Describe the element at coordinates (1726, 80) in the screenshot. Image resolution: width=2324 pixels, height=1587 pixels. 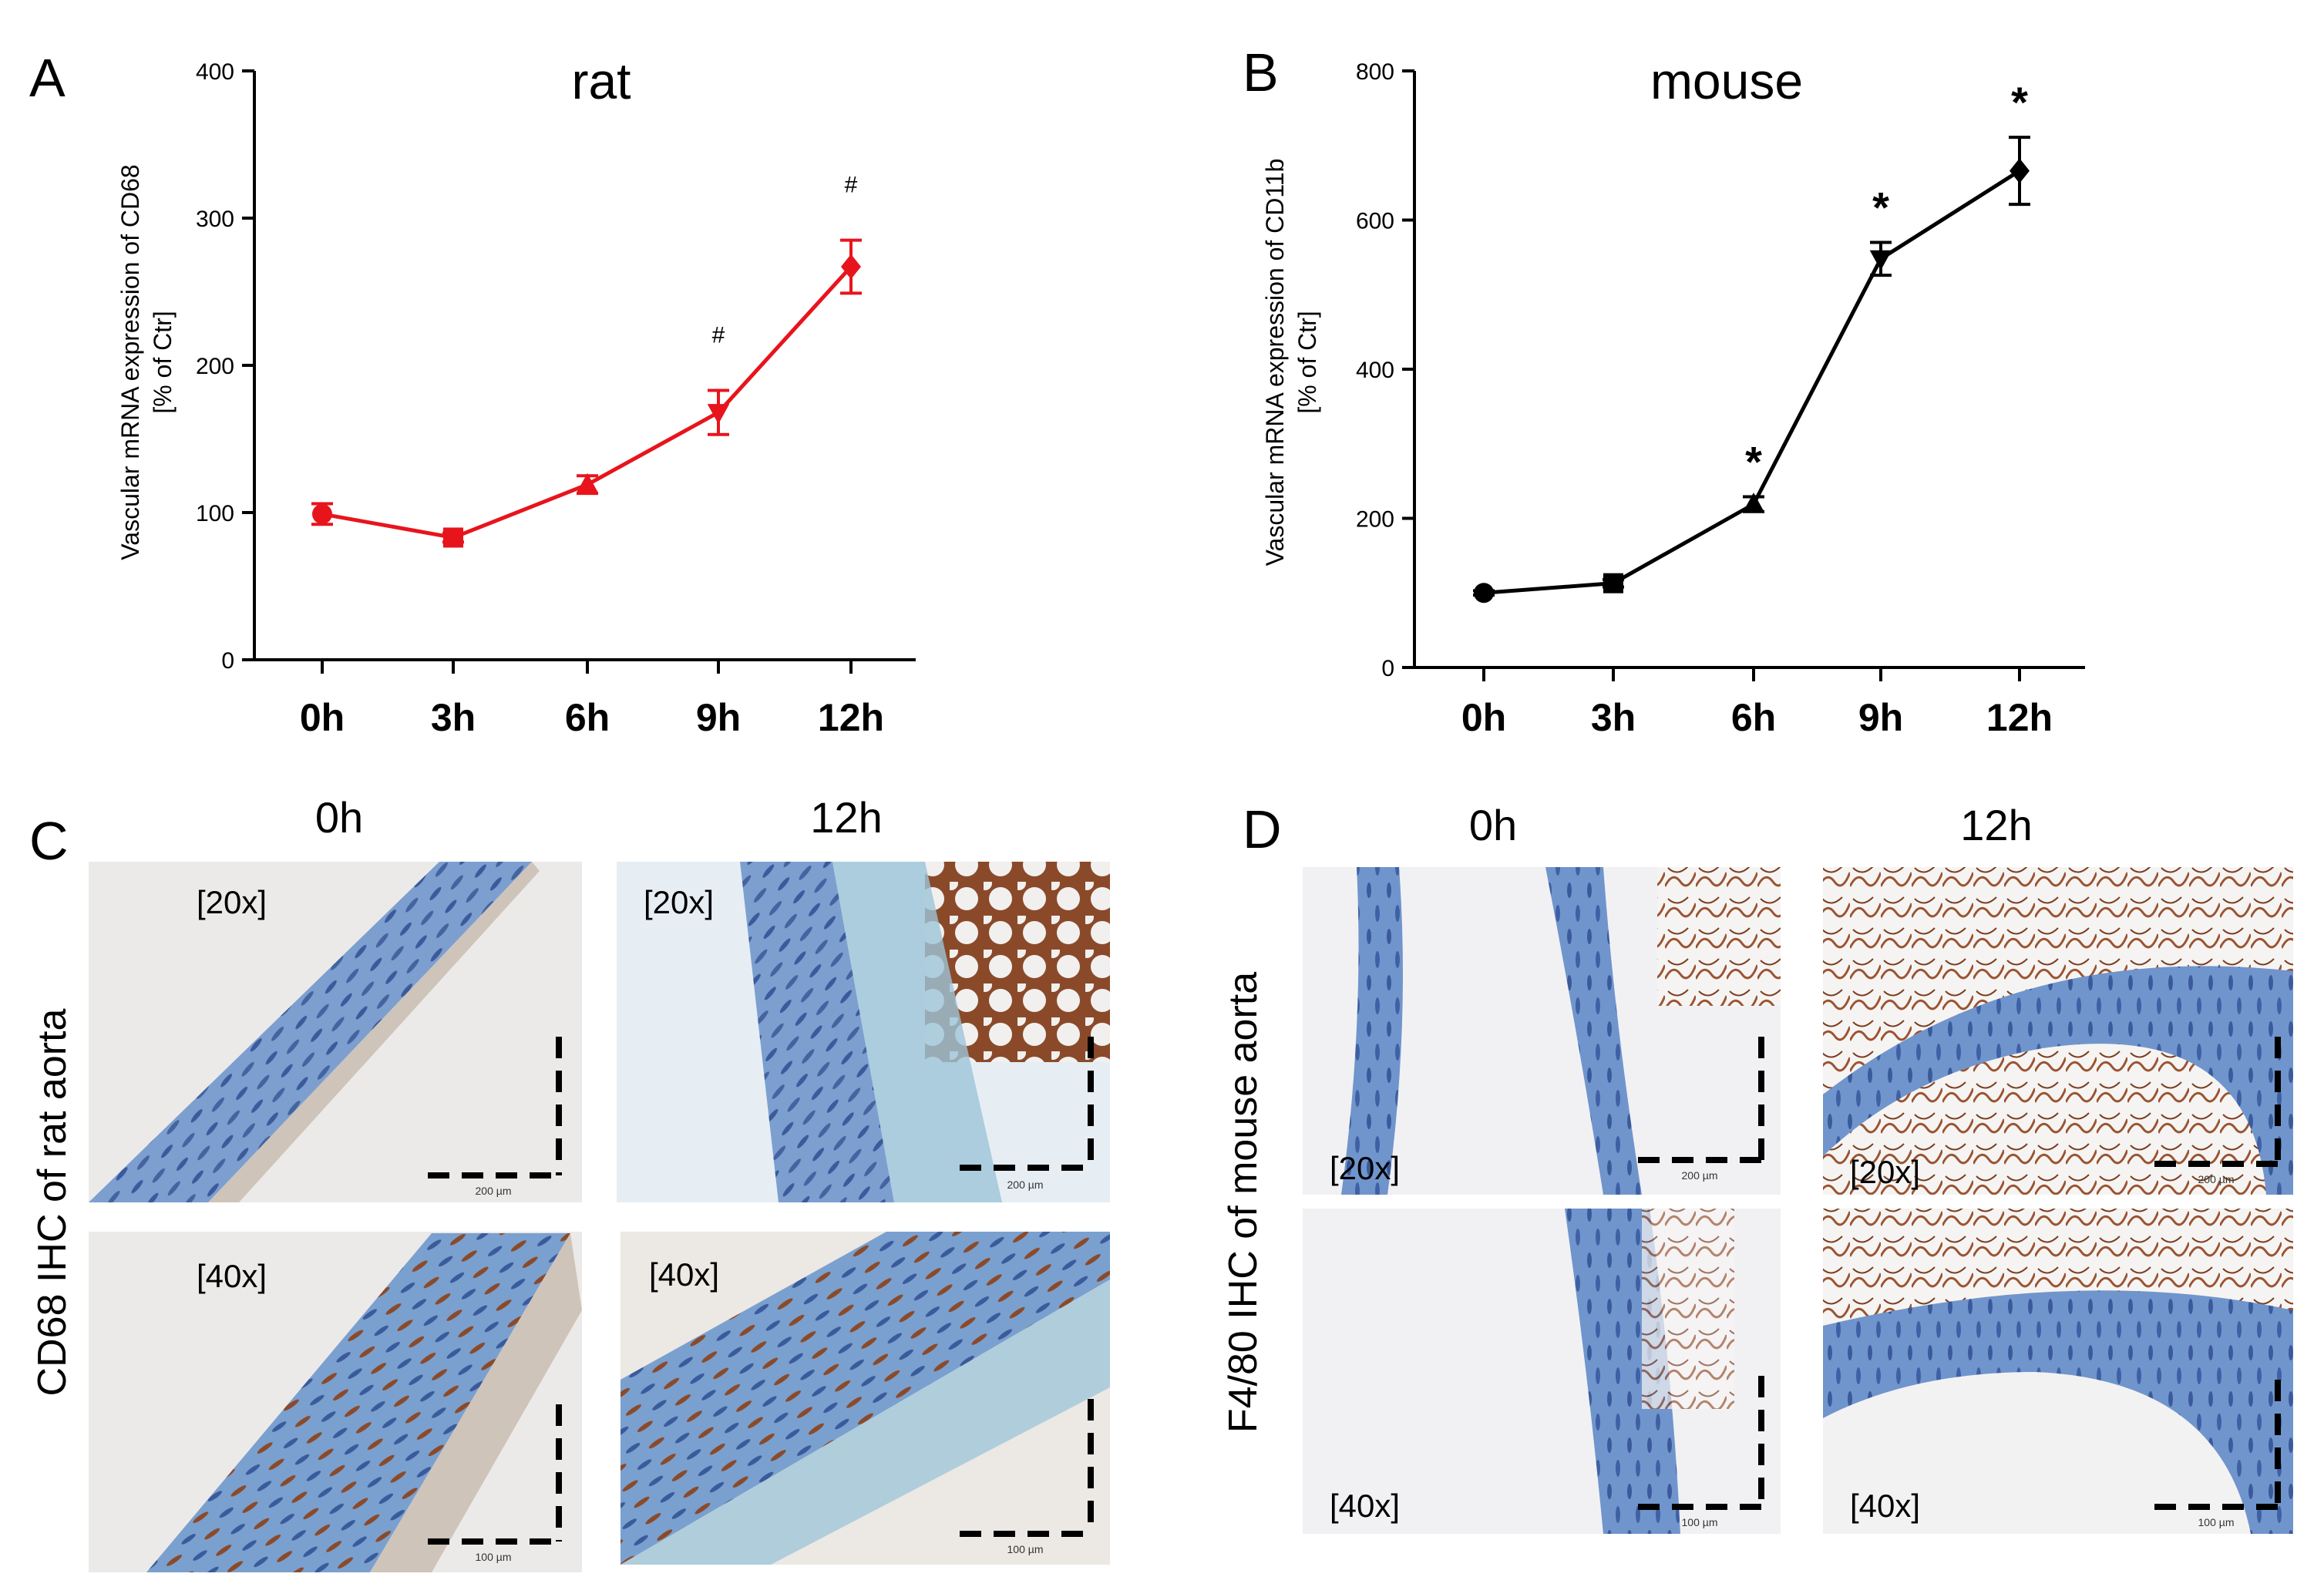
I see `chart-title-b: mouse` at that location.